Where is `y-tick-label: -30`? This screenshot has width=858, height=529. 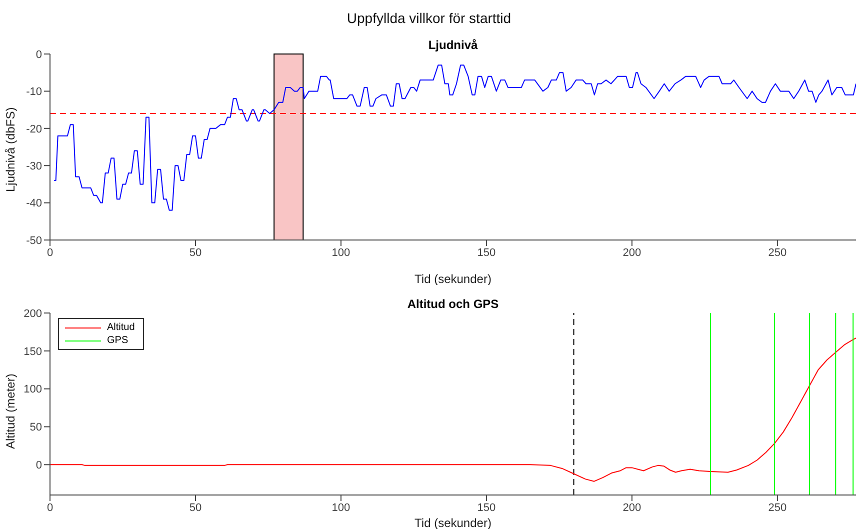
y-tick-label: -30 is located at coordinates (34, 166).